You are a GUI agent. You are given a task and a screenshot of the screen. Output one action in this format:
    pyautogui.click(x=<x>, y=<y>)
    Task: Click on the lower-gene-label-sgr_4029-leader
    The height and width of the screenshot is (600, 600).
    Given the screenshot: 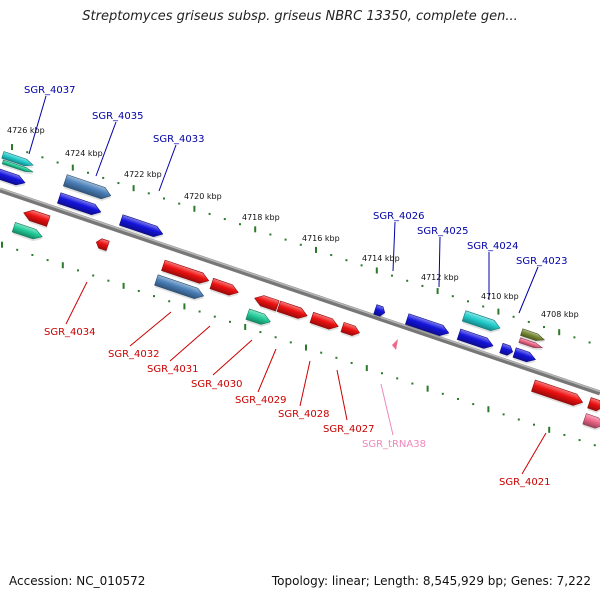 What is the action you would take?
    pyautogui.click(x=267, y=370)
    